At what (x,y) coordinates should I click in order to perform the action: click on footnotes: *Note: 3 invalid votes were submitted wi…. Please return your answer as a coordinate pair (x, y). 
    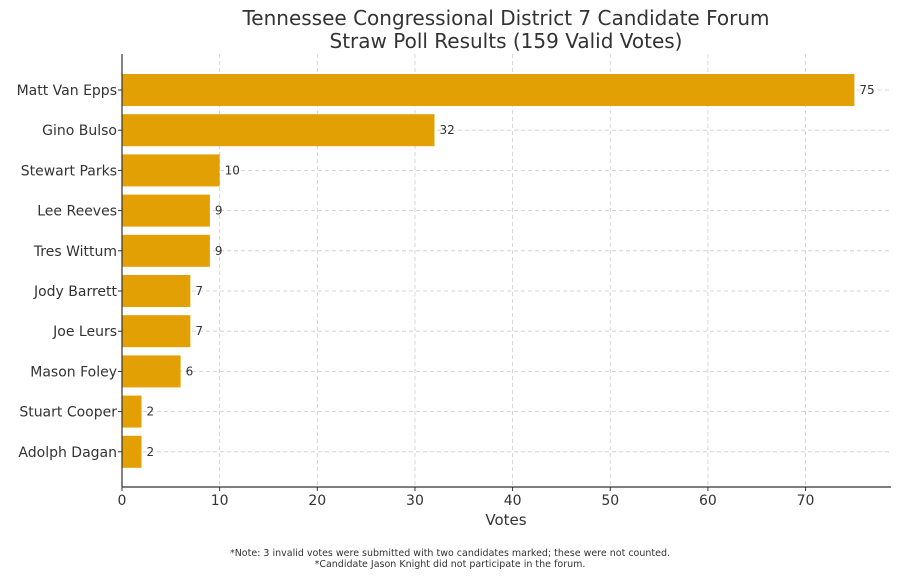
    Looking at the image, I should click on (450, 559).